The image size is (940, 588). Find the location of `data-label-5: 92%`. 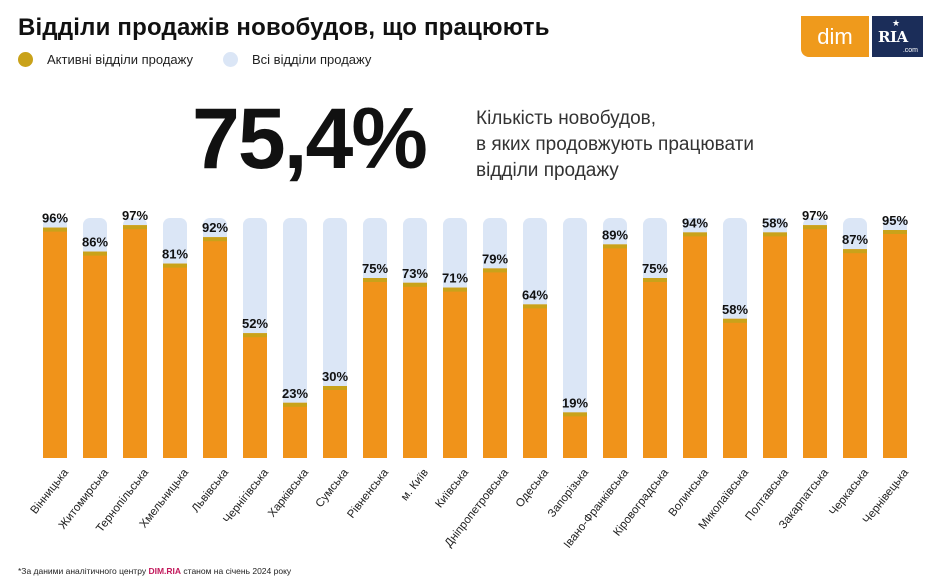

data-label-5: 92% is located at coordinates (215, 227).